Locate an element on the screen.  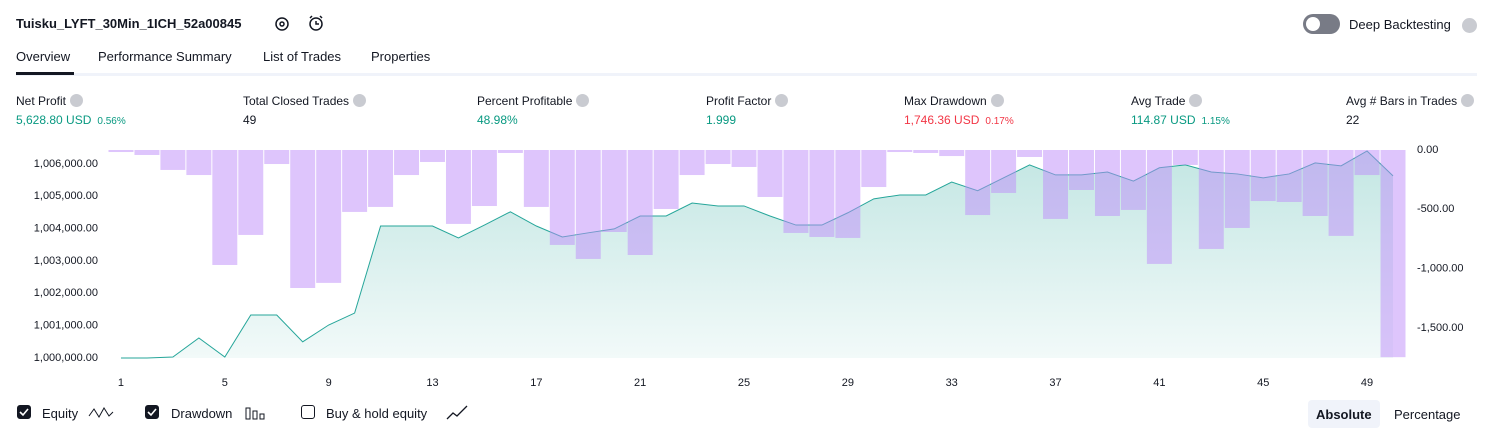
x-tick-label: 13 is located at coordinates (432, 383).